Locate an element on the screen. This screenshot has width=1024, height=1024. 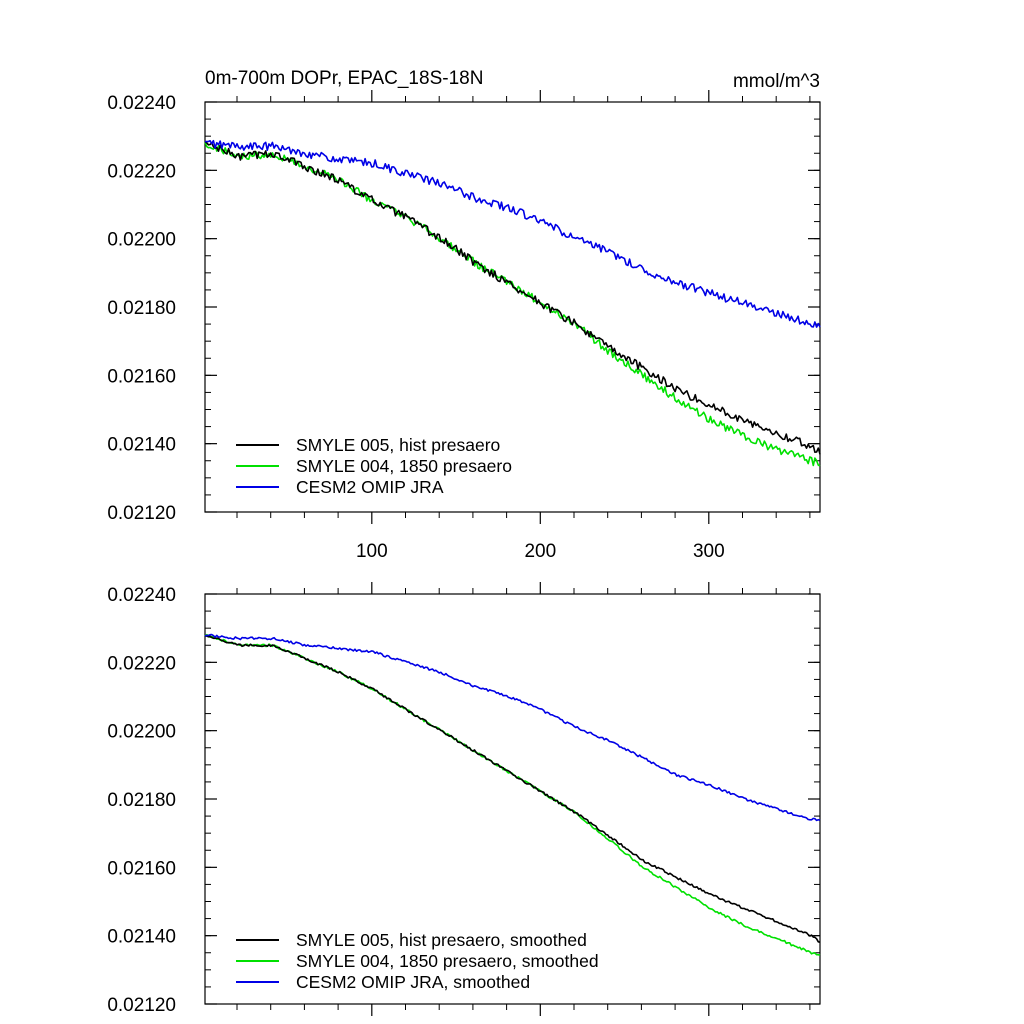
x-tick-label: 200 is located at coordinates (540, 551).